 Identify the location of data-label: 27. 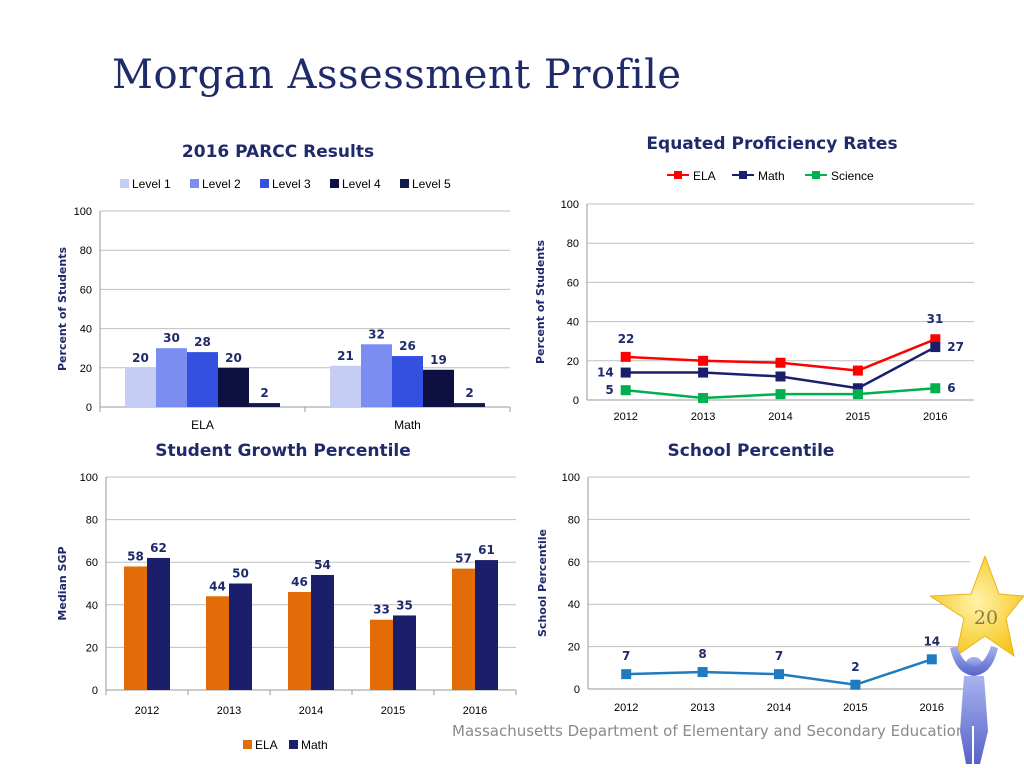
(955, 347).